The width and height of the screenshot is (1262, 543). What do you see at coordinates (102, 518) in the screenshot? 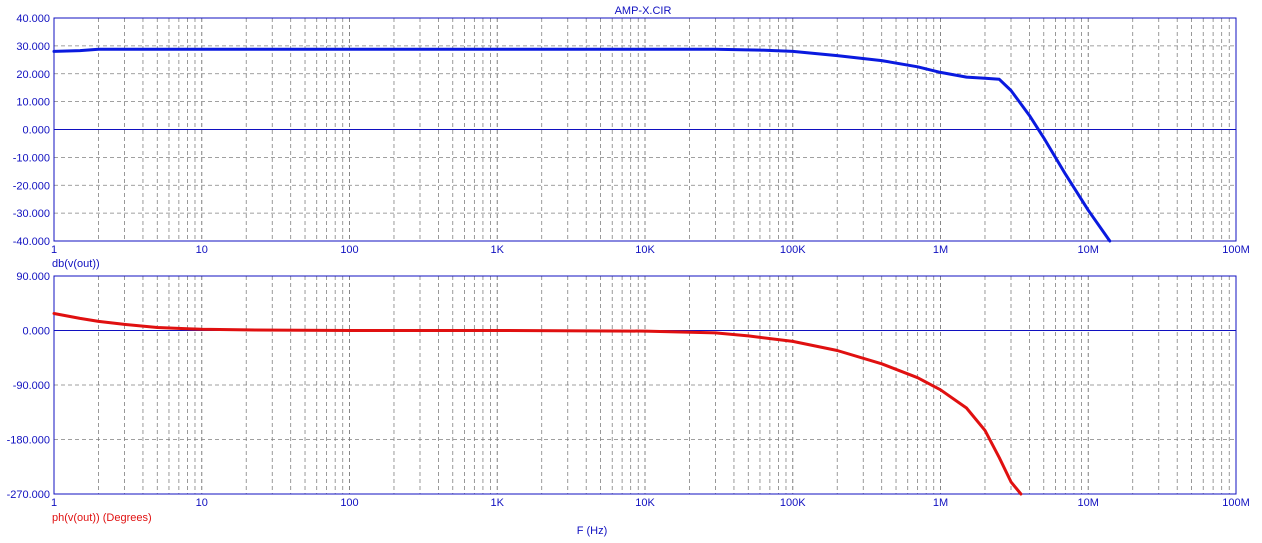
I see `phase-series-label: ph(v(out)) (Degrees)` at bounding box center [102, 518].